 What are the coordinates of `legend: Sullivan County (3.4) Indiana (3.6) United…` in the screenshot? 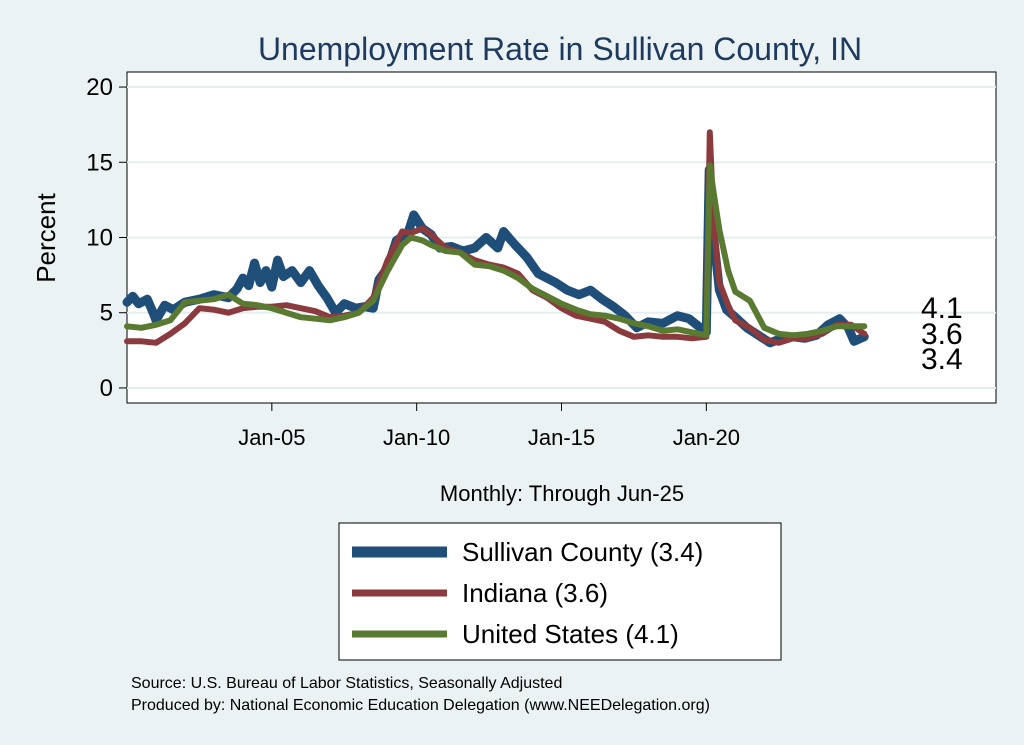 It's located at (527, 593).